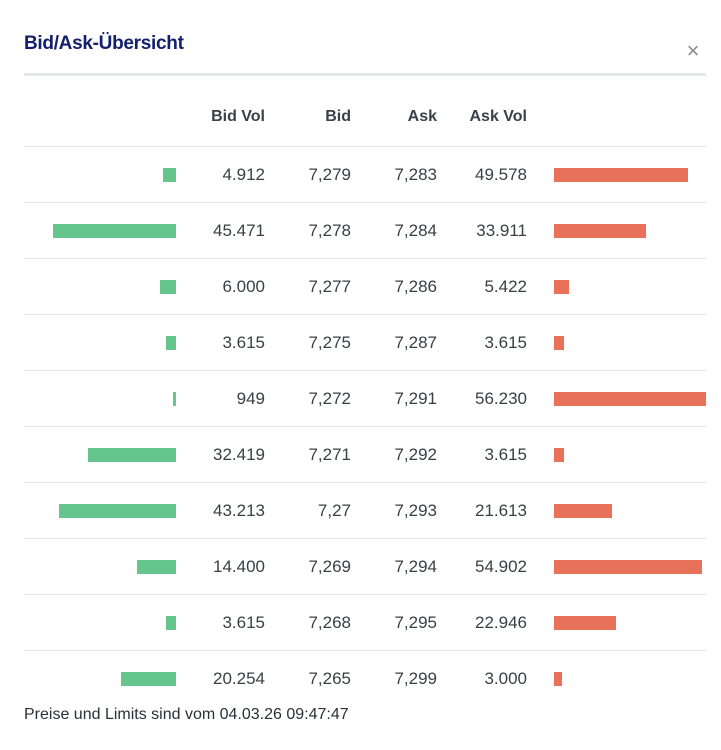  I want to click on bid-volume-cell: 20.254, so click(239, 678).